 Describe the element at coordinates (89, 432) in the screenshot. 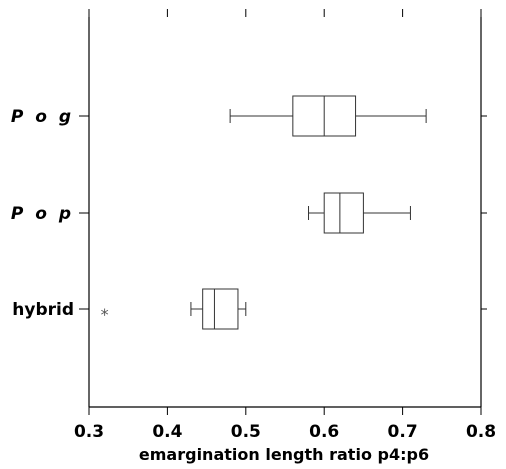

I see `x-tick-label-0: 0.3` at that location.